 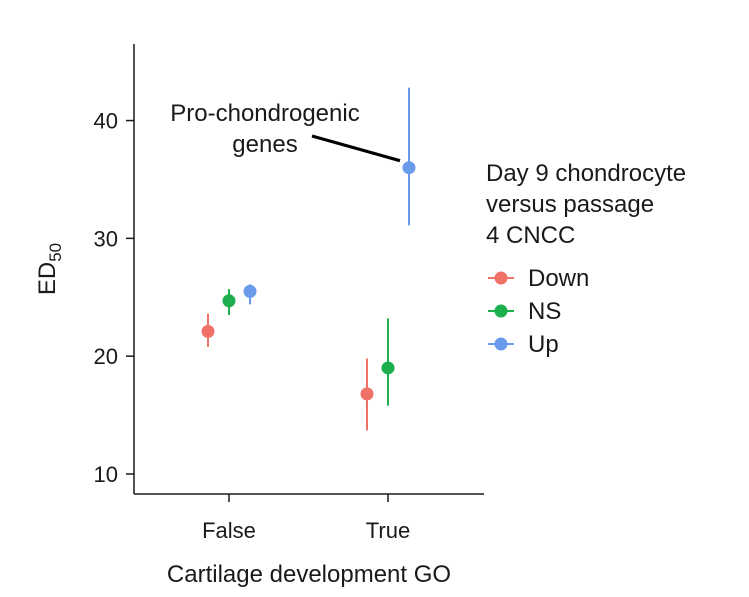 I want to click on y-tick-label: 10, so click(x=106, y=474).